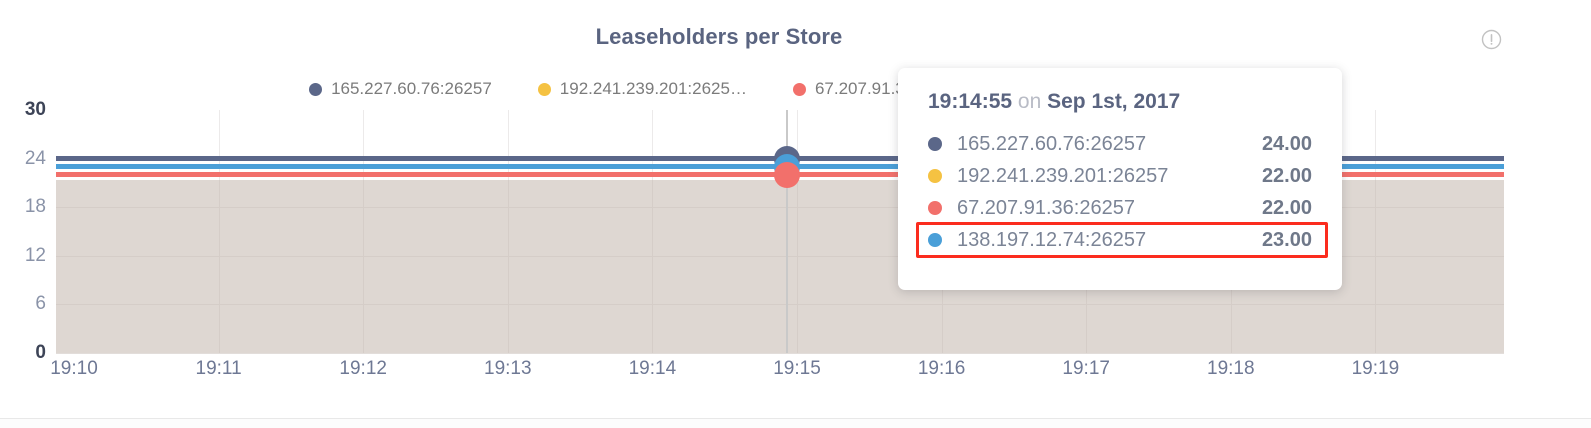 Image resolution: width=1591 pixels, height=428 pixels. Describe the element at coordinates (797, 368) in the screenshot. I see `x-axis-tick-label: 19:15` at that location.